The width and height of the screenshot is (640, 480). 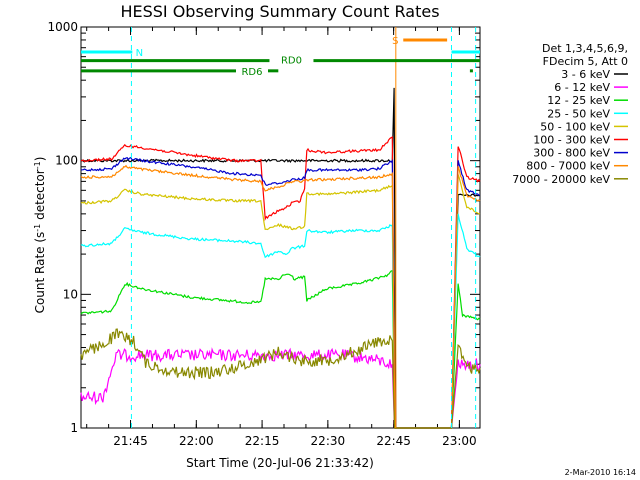 I want to click on x-tick-label: 22:30, so click(x=328, y=441).